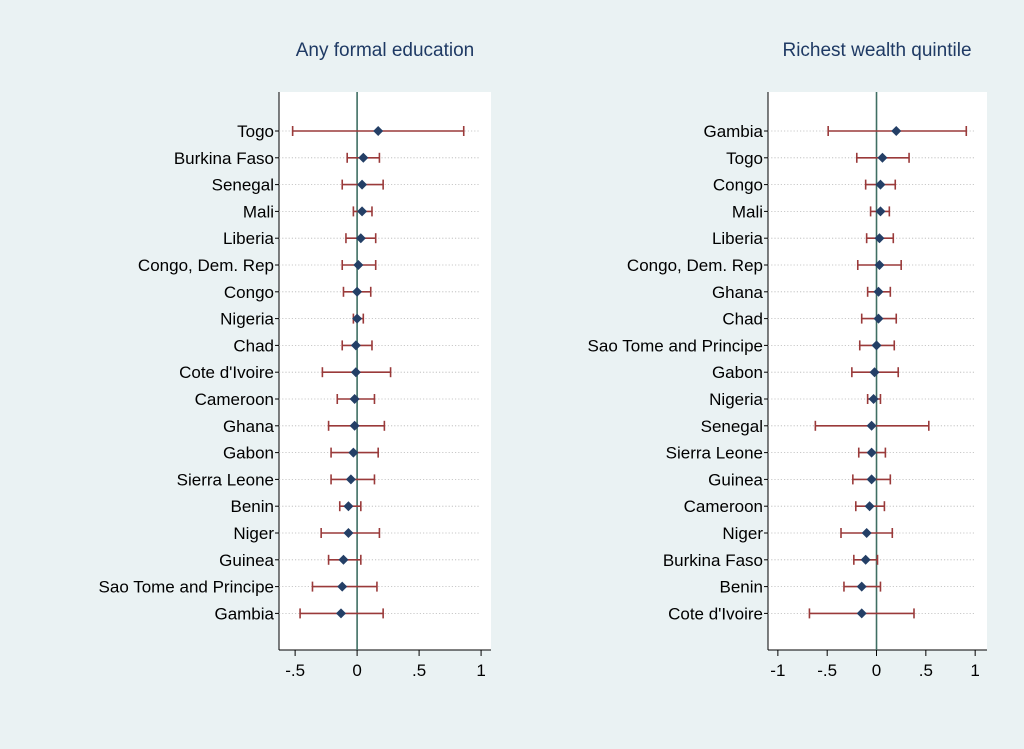 The height and width of the screenshot is (749, 1024). Describe the element at coordinates (777, 670) in the screenshot. I see `x-tick-label: -1` at that location.